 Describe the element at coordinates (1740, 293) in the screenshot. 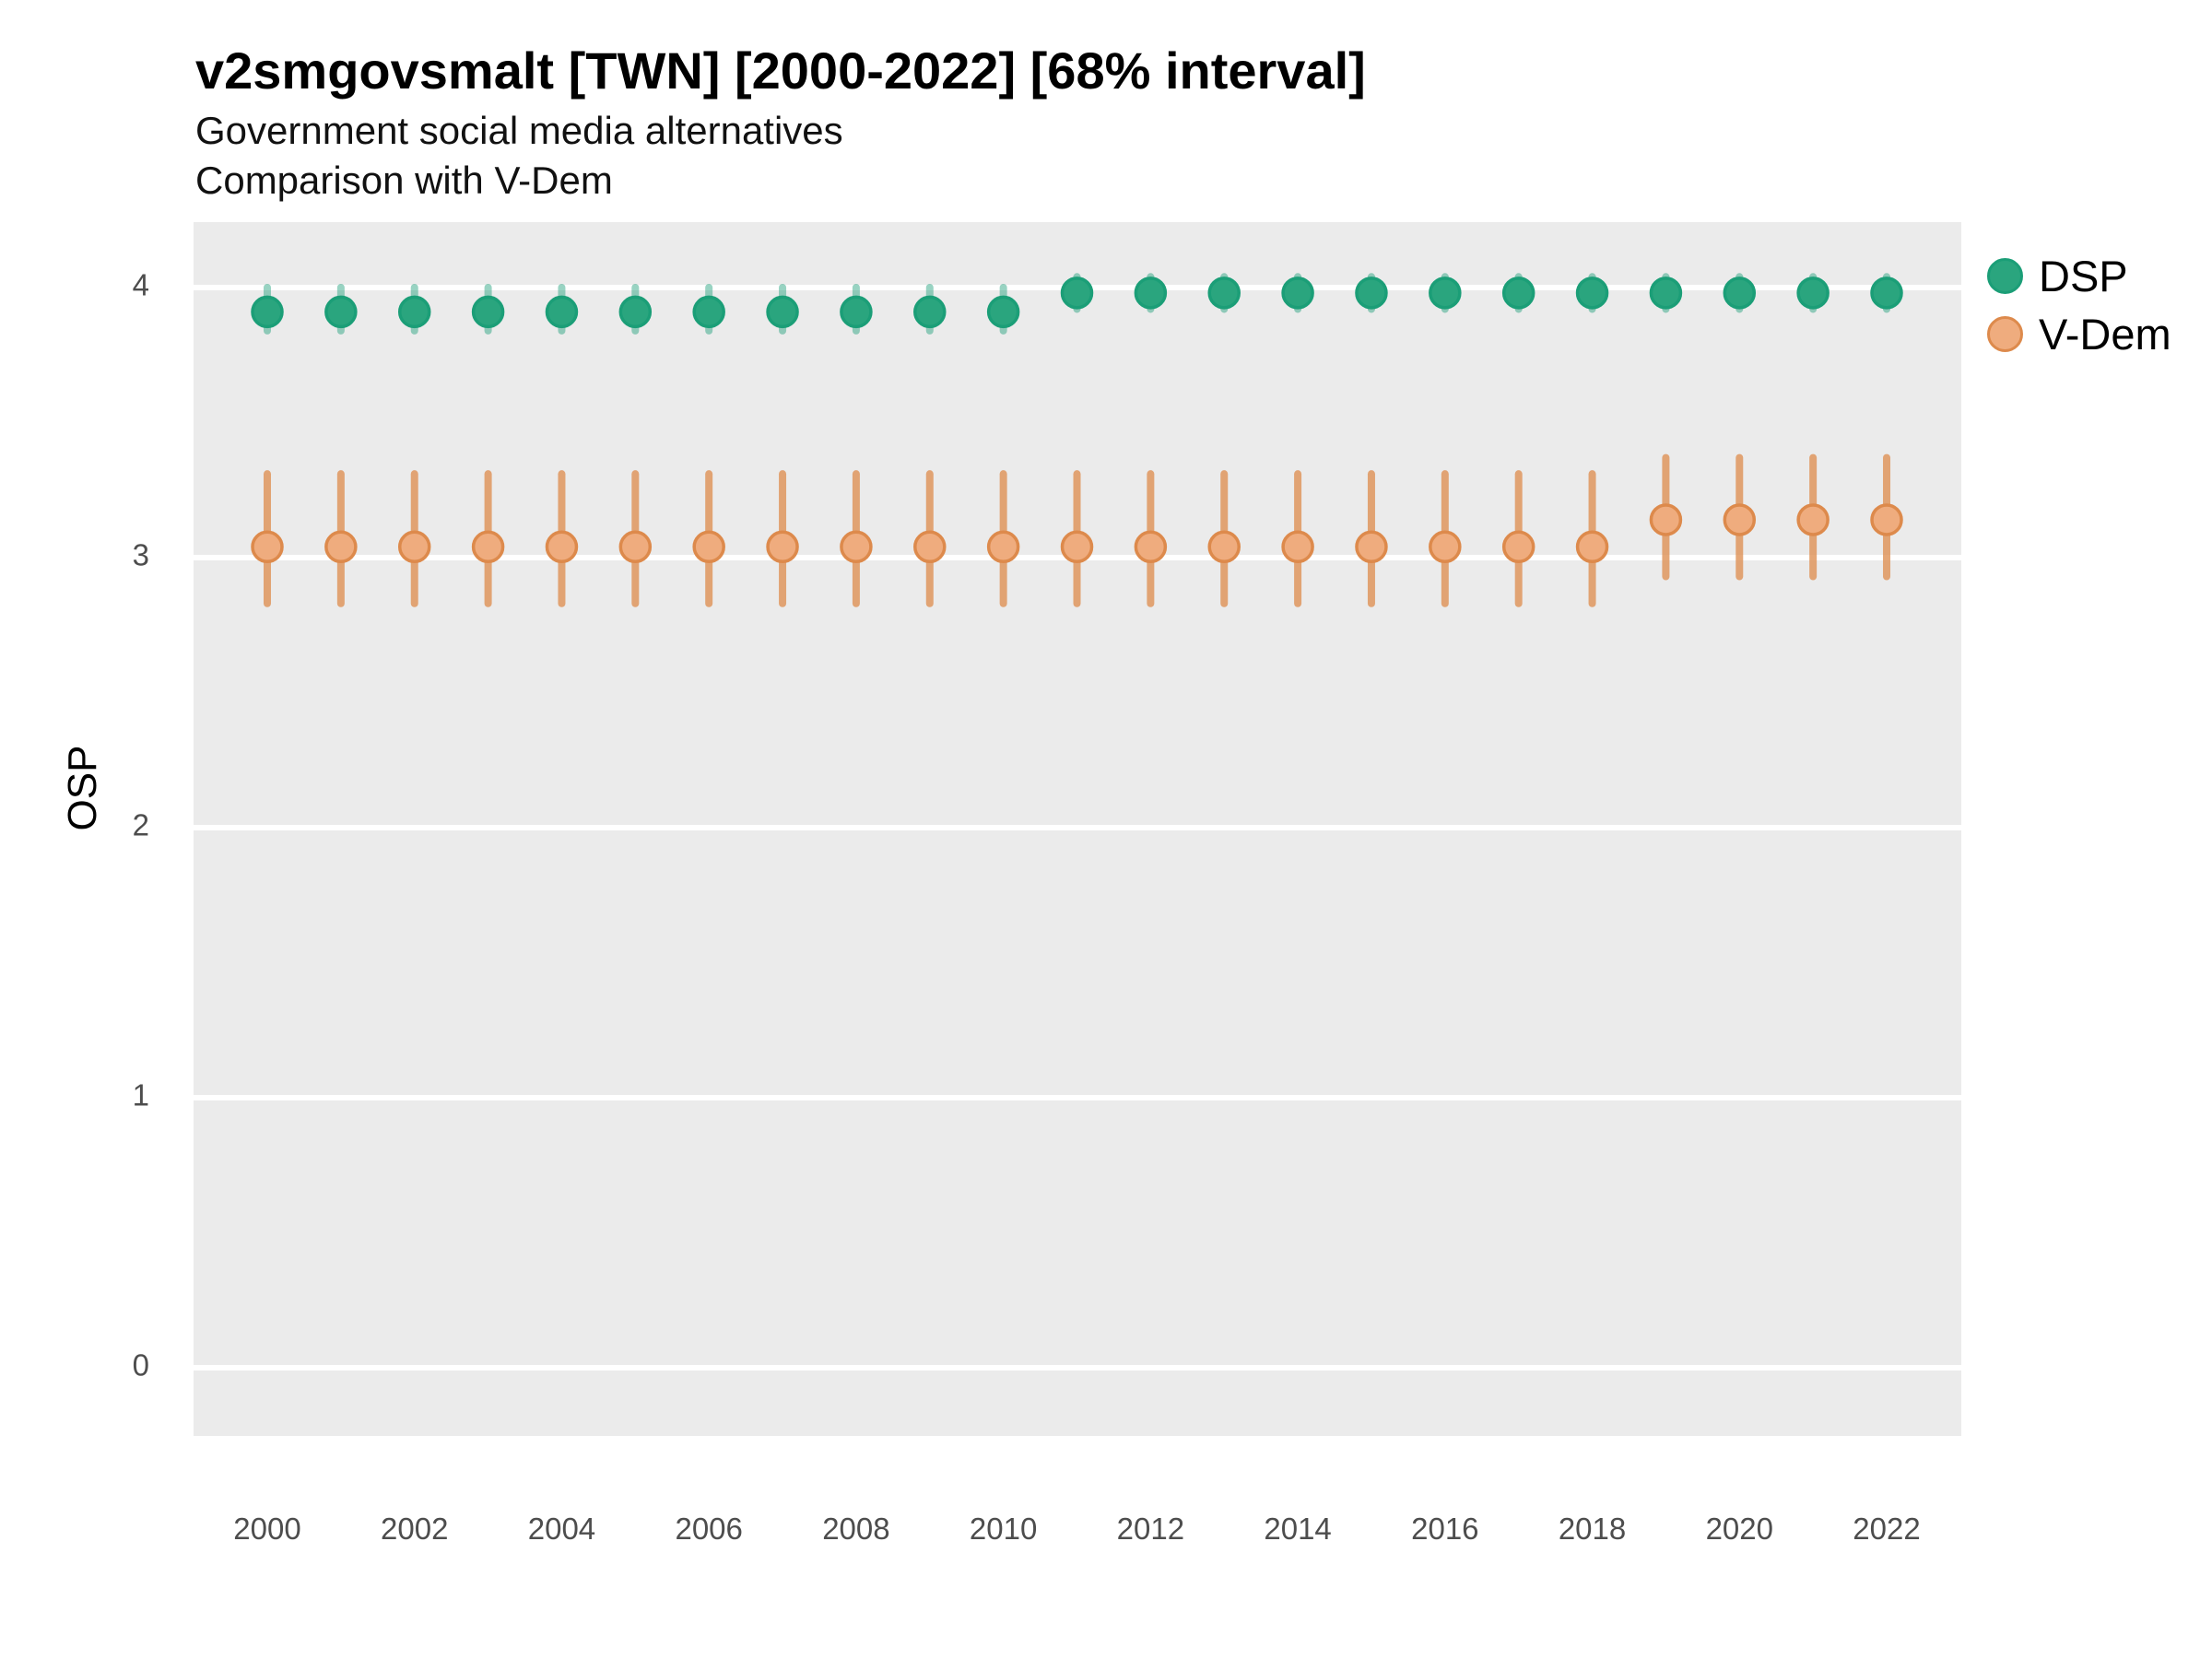

I see `data-point-dsp-2020` at that location.